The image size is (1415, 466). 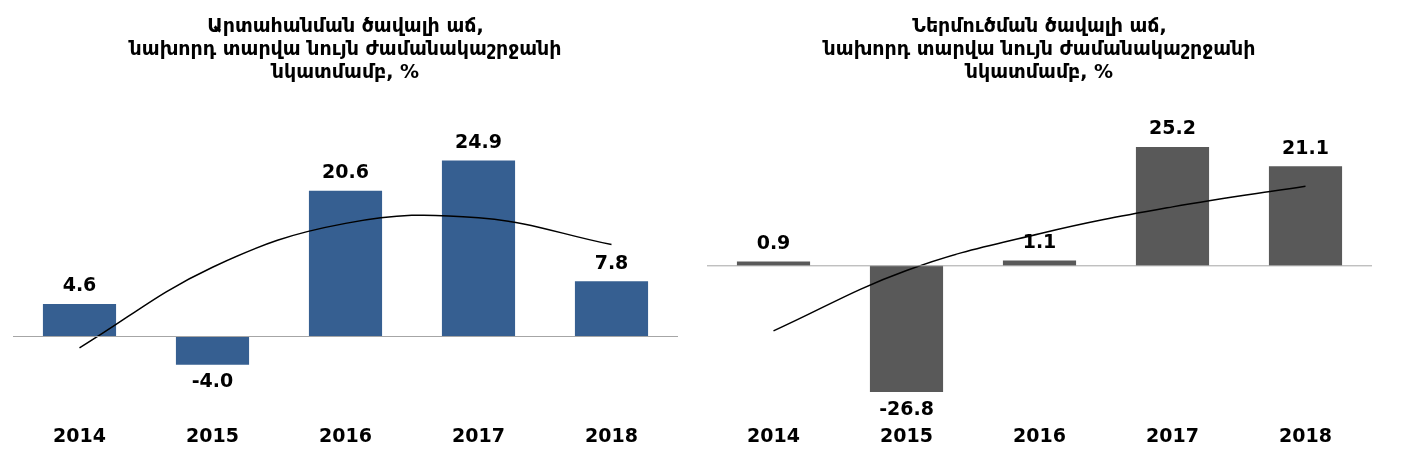 I want to click on data-label: 21.1, so click(x=1305, y=146).